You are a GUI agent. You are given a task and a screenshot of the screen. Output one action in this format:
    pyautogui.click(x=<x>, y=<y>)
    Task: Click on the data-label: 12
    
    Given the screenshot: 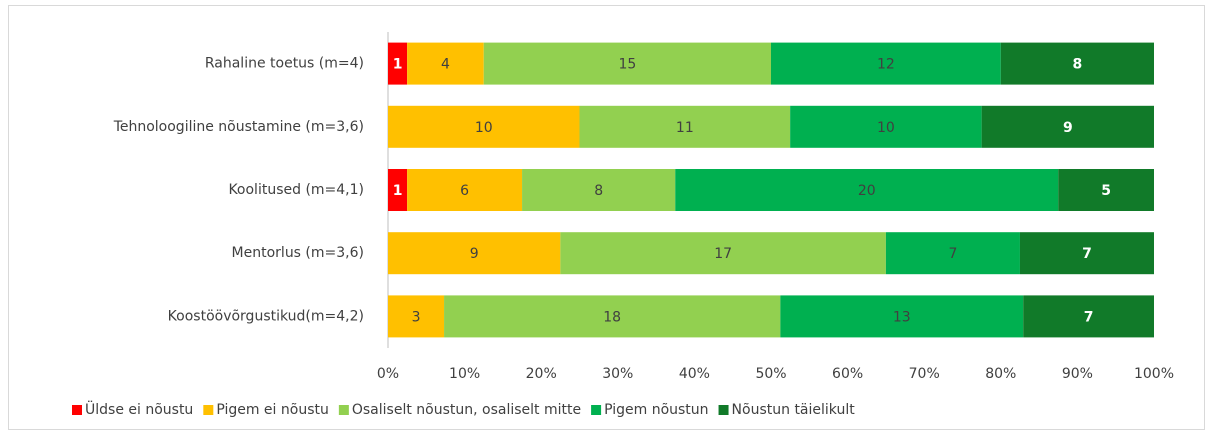 What is the action you would take?
    pyautogui.click(x=886, y=65)
    